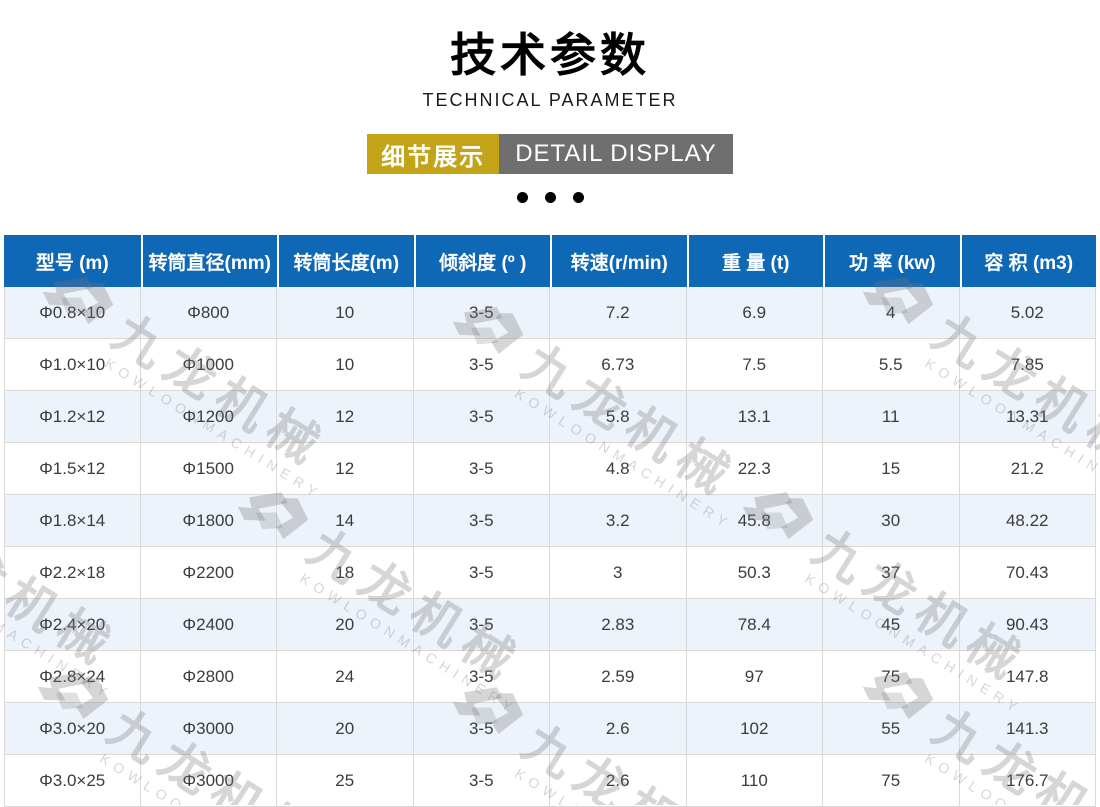 Image resolution: width=1100 pixels, height=807 pixels. Describe the element at coordinates (481, 261) in the screenshot. I see `column-header: 倾斜度 (º )` at that location.